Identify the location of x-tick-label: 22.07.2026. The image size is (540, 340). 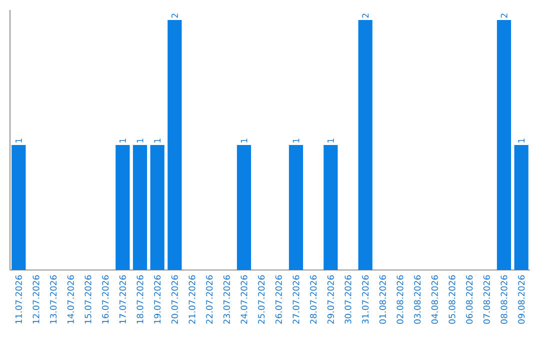
(209, 299).